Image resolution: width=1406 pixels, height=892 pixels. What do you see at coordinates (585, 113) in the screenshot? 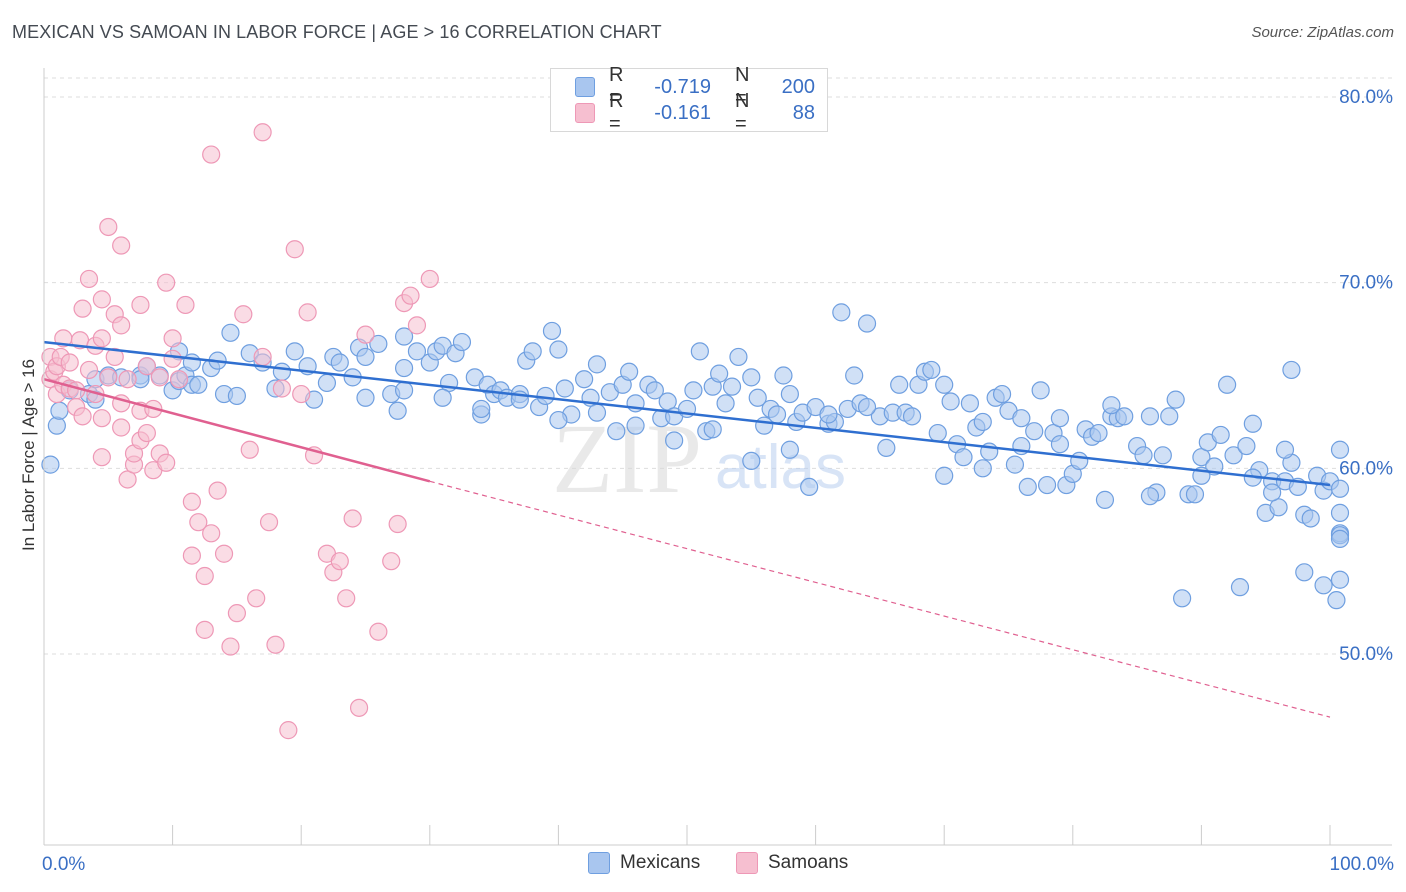
I see `samoans-swatch` at bounding box center [585, 113].